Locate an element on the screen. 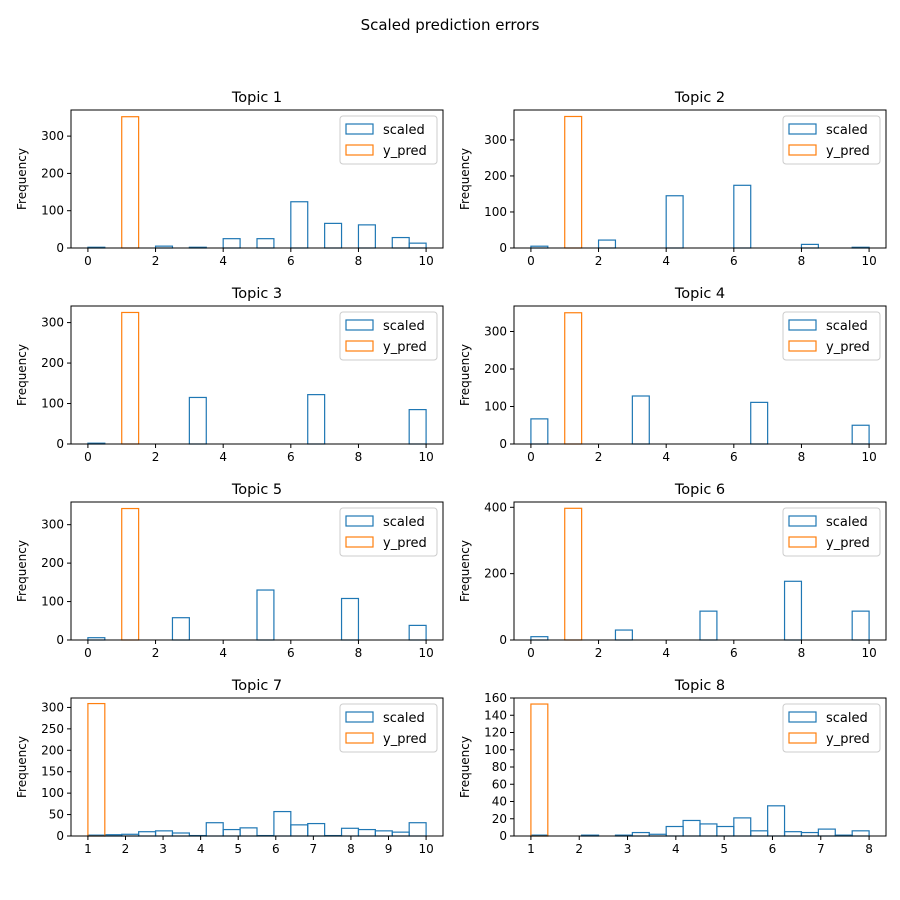 The height and width of the screenshot is (900, 900). subplot-title: Topic 5 is located at coordinates (256, 490).